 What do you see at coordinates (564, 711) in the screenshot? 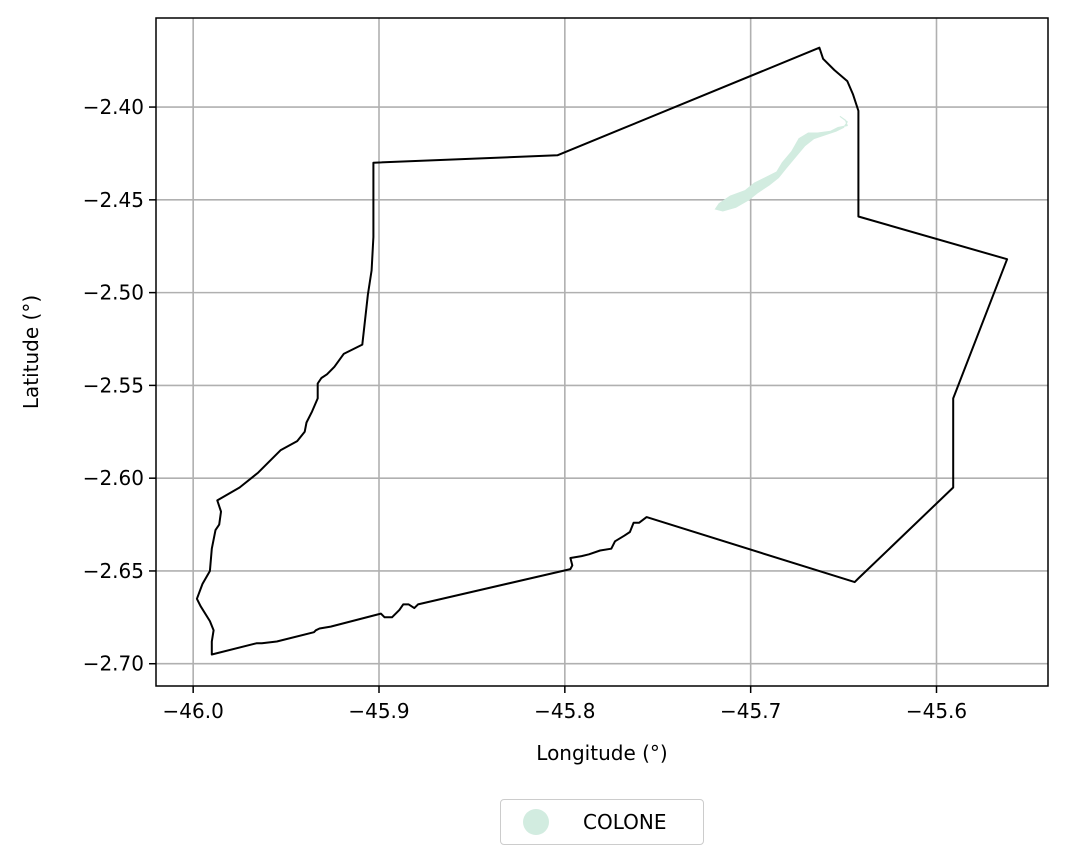
I see `x-tick-label: −45.8` at bounding box center [564, 711].